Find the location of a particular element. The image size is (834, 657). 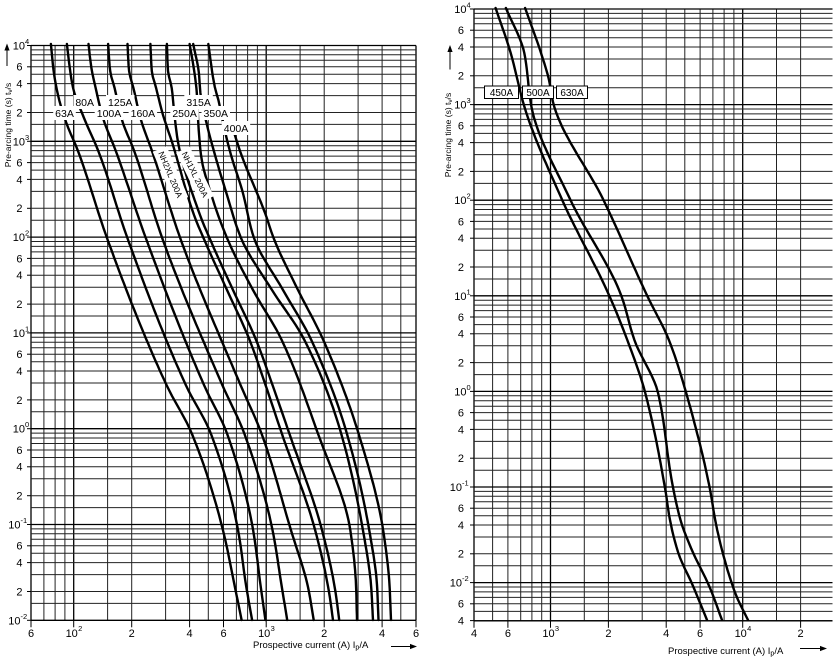

svg-text: 315A is located at coordinates (198, 103).